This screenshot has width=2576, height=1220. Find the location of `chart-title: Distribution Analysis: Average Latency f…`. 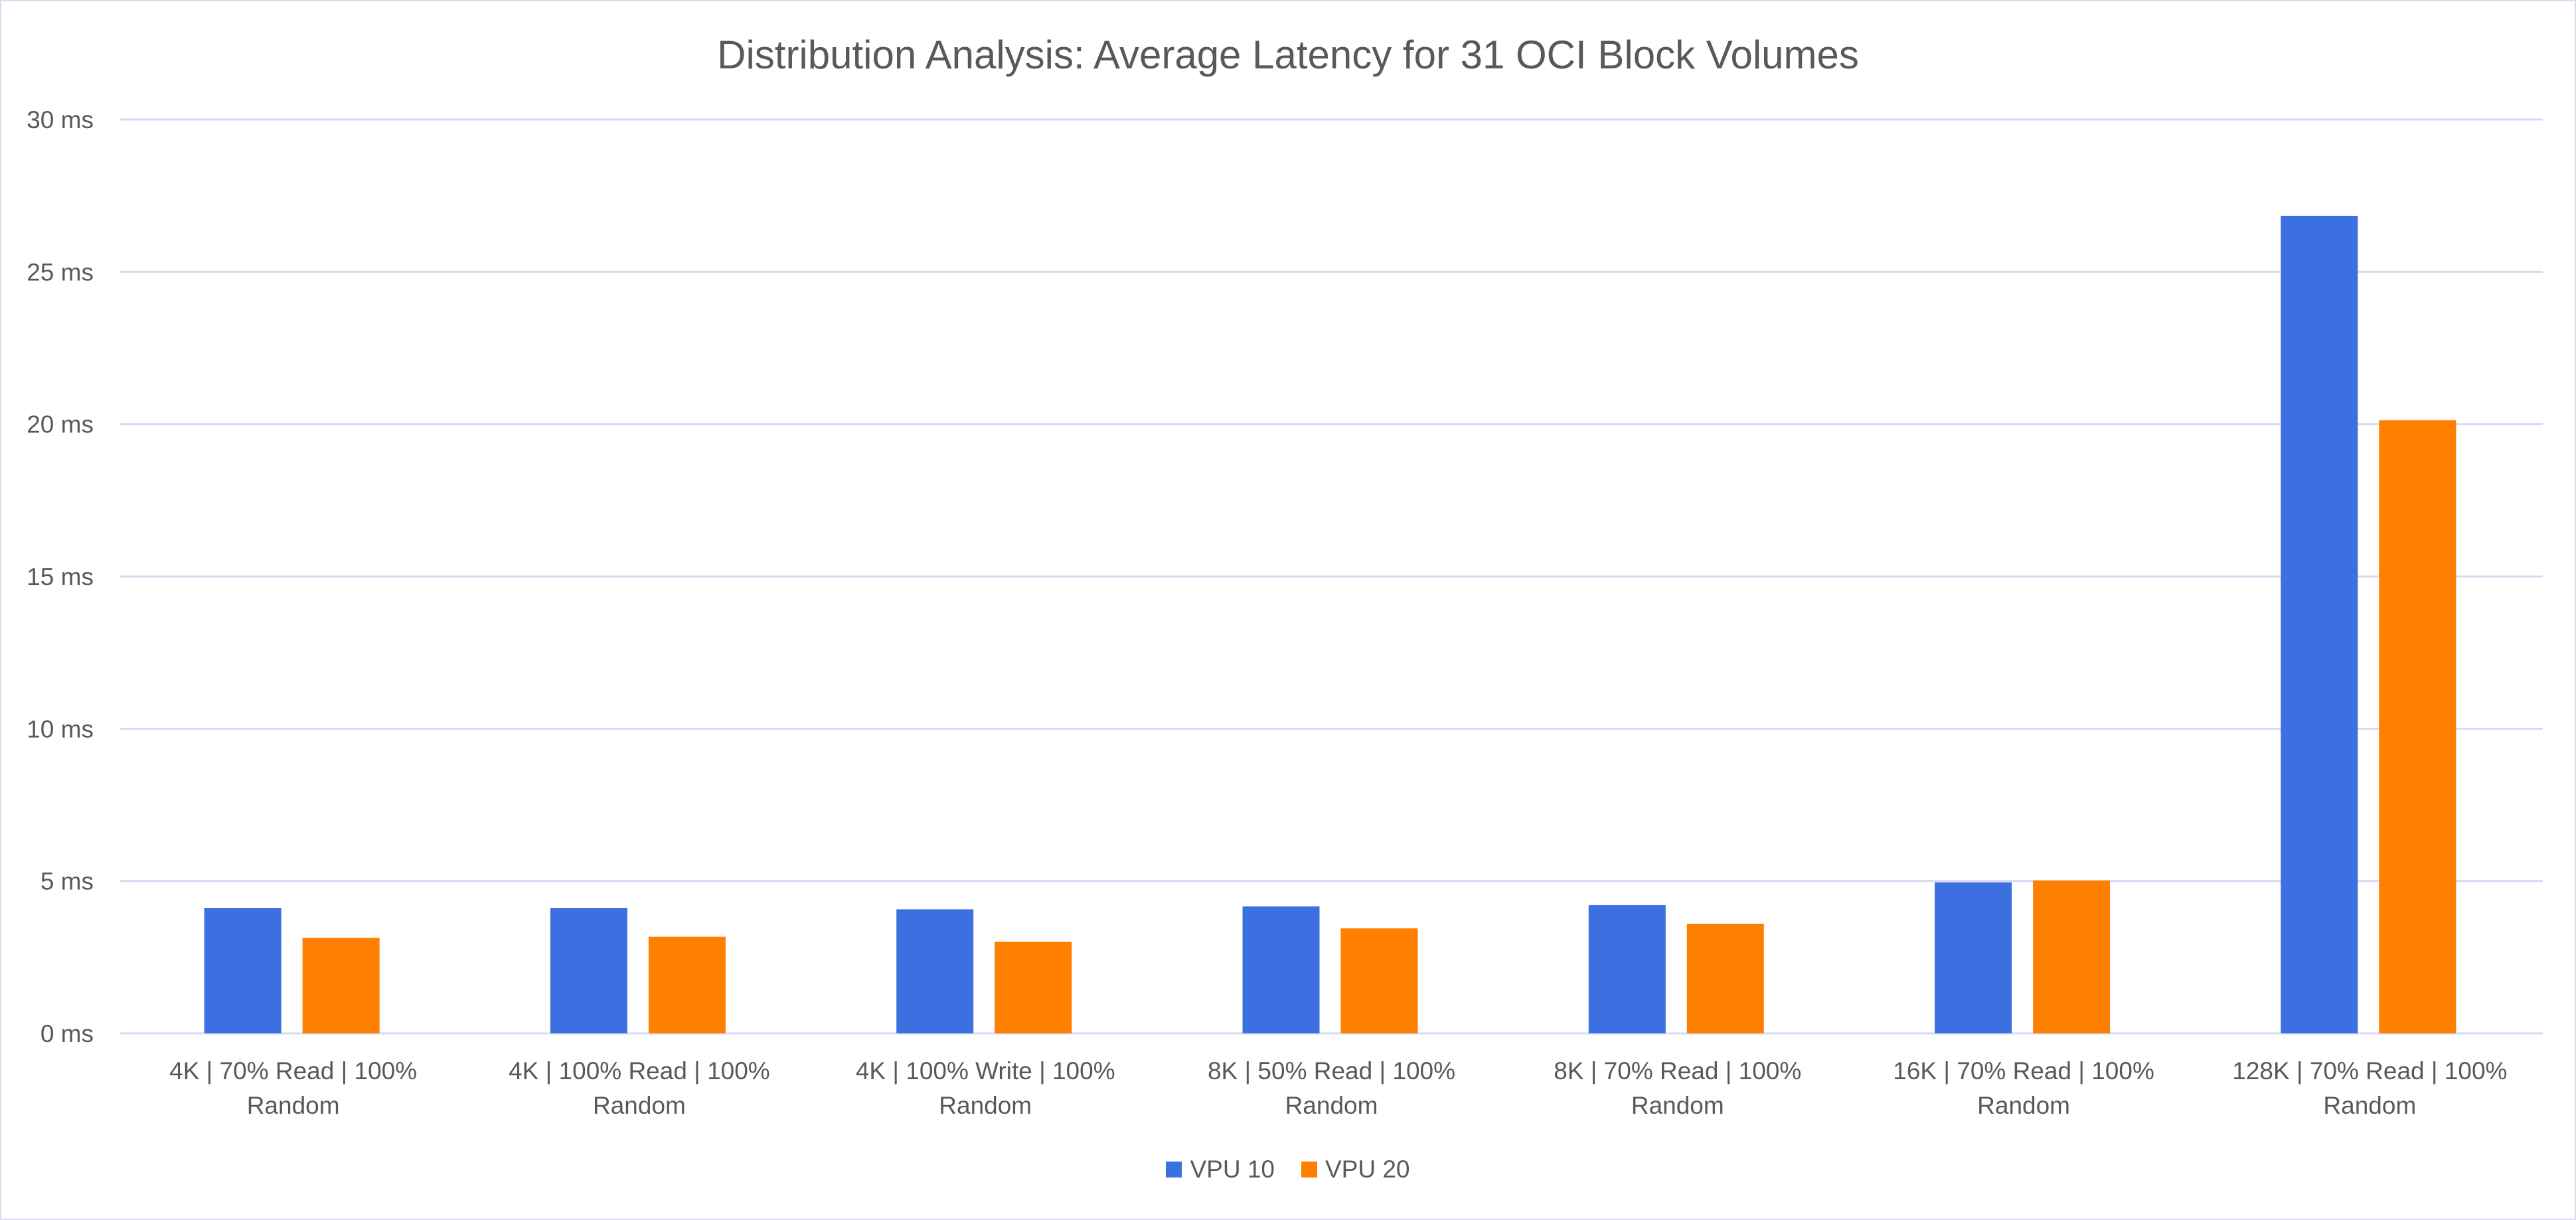

chart-title: Distribution Analysis: Average Latency f… is located at coordinates (1288, 55).